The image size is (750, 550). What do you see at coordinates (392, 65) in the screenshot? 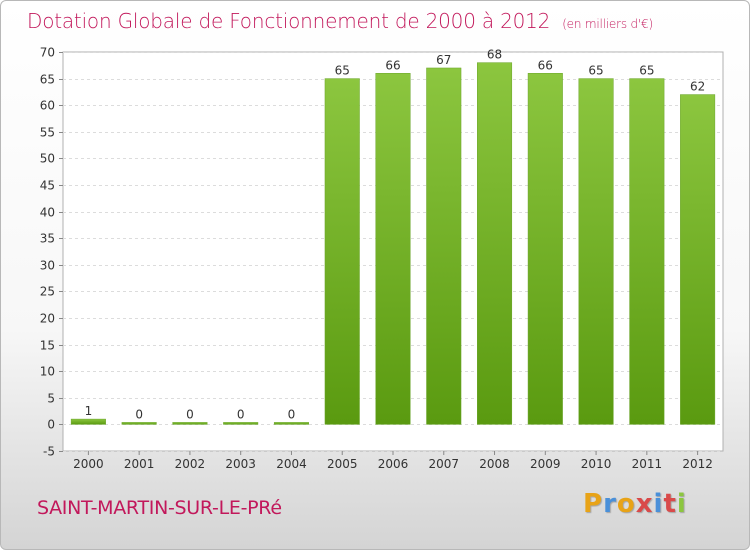
I see `data-label-2006: 66` at bounding box center [392, 65].